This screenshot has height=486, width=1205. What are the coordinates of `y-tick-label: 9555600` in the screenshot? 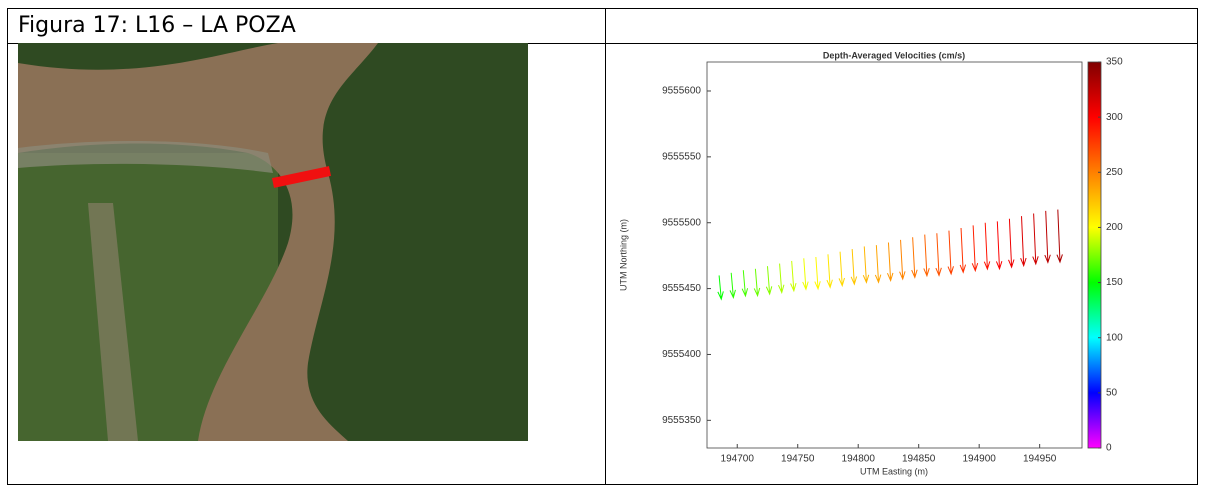 It's located at (681, 91).